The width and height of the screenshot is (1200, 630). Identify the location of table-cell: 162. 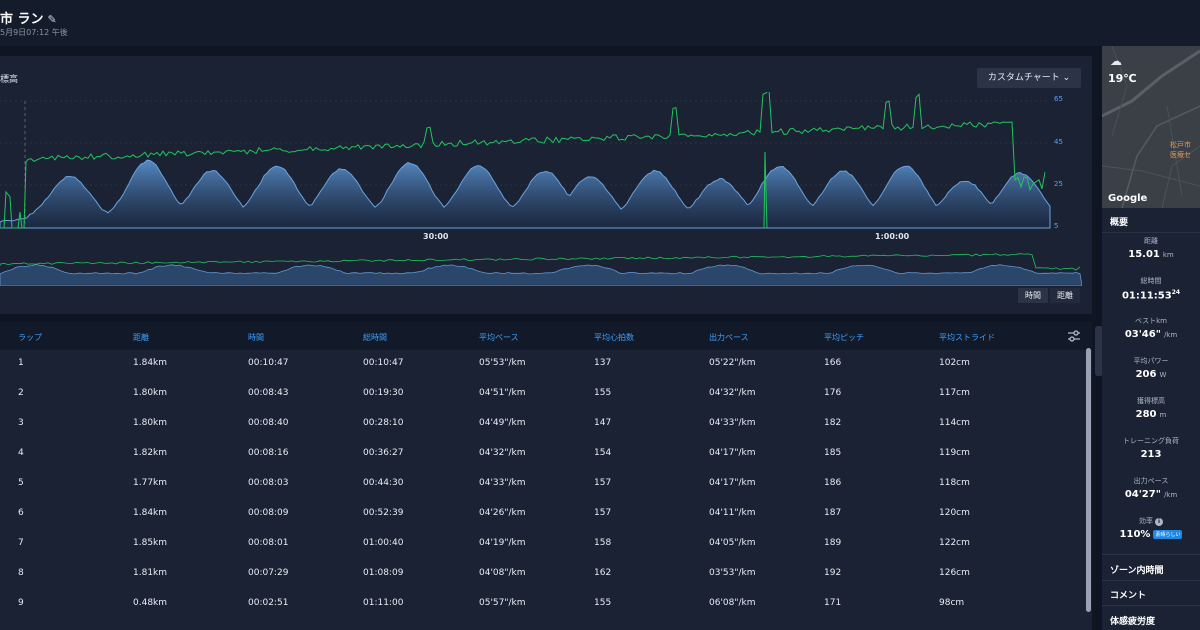
(603, 573).